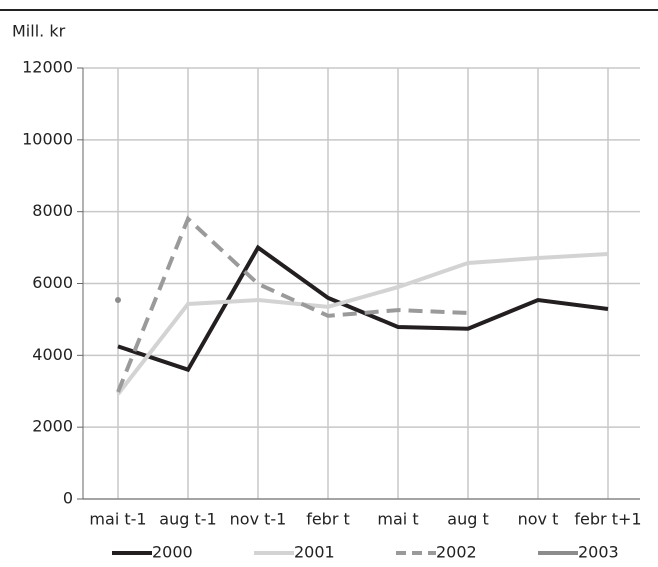 The image size is (658, 567). I want to click on y-tick-label: 6000, so click(52, 282).